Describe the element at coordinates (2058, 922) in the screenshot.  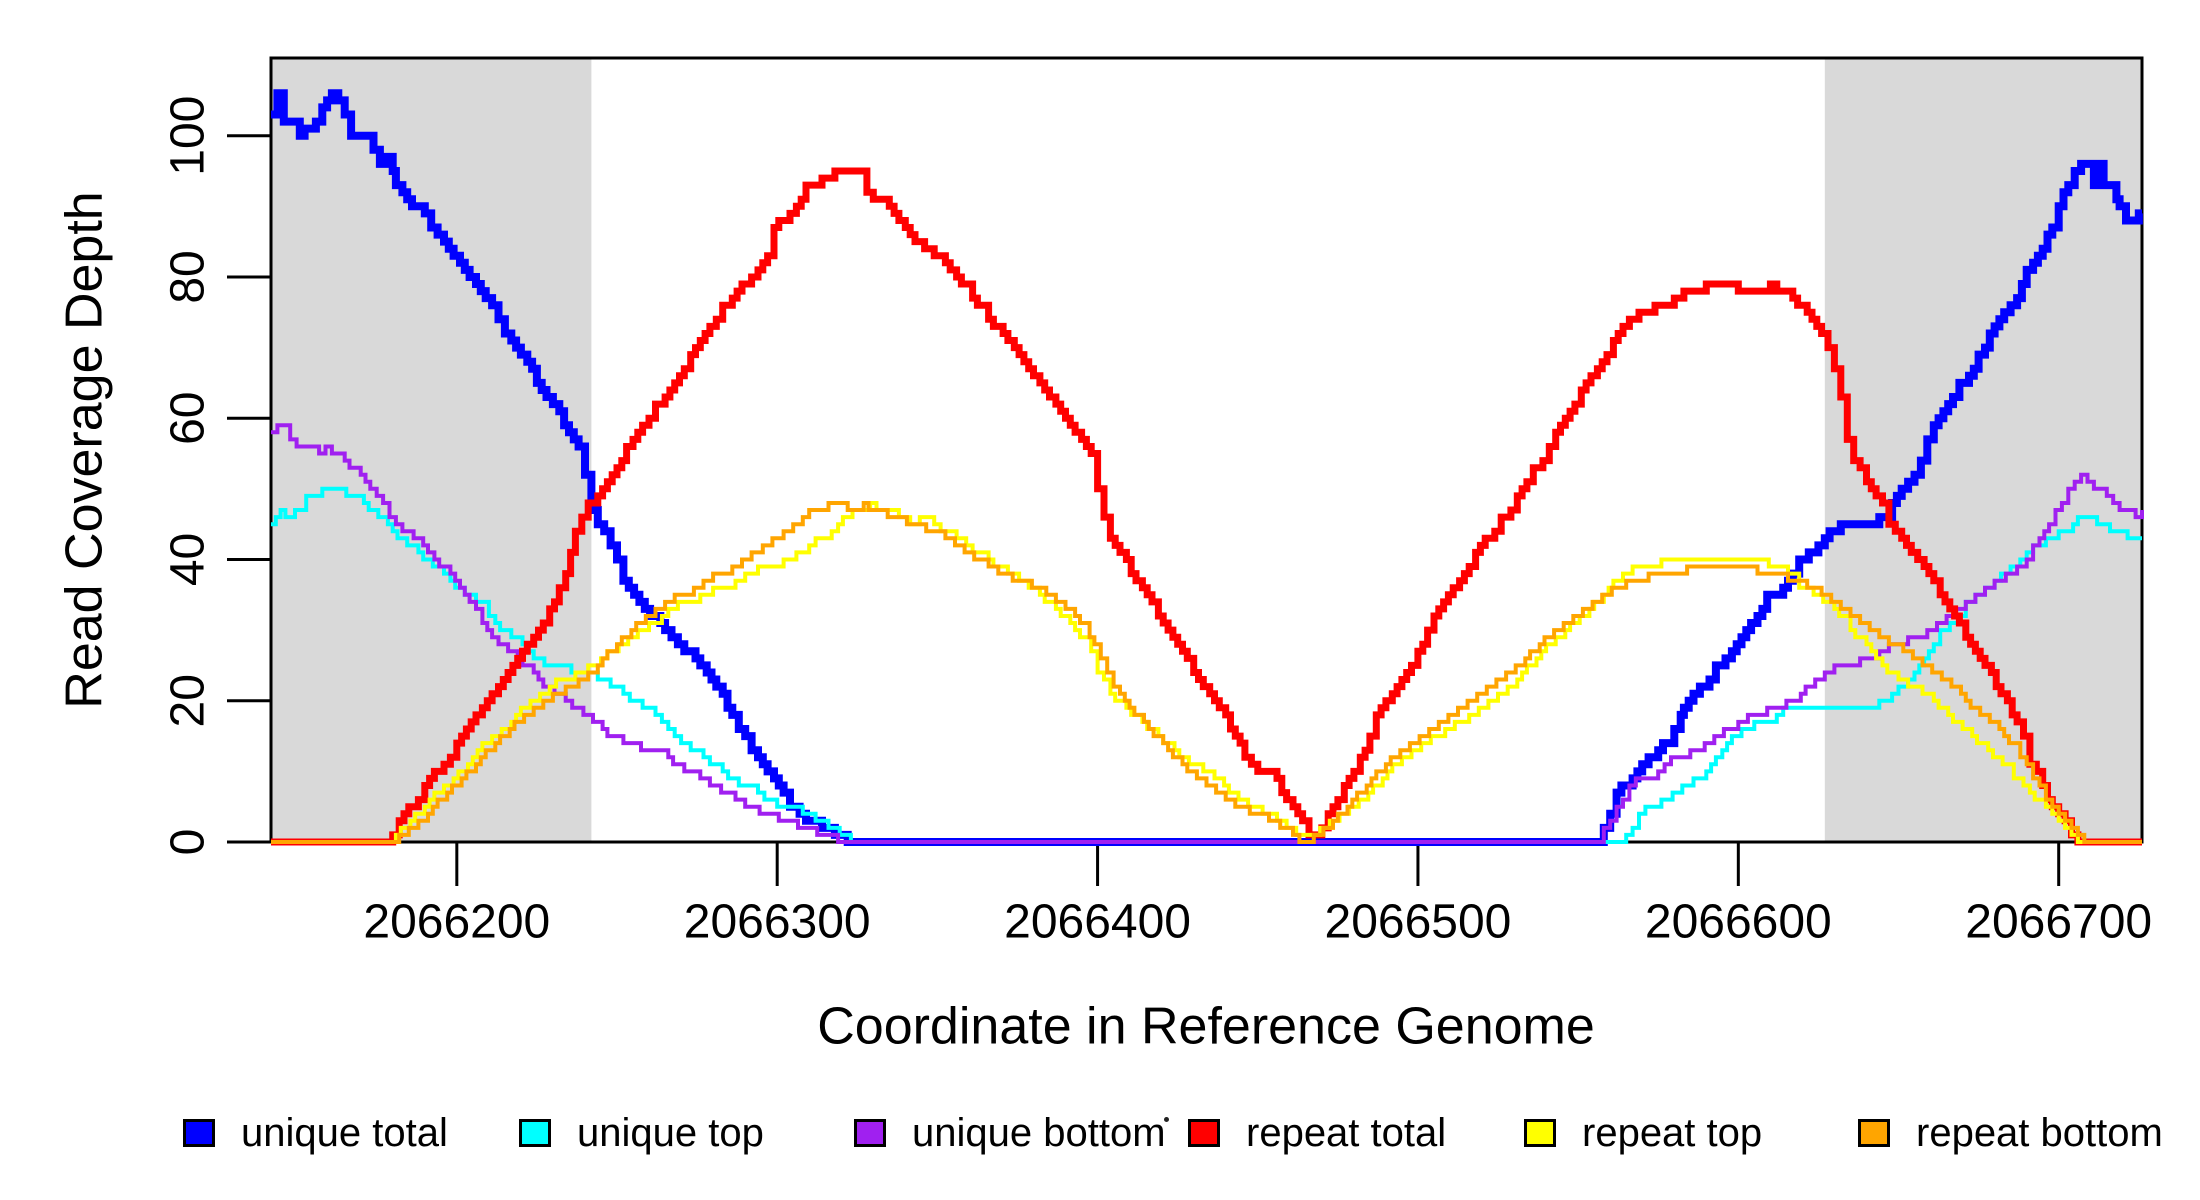
I see `x-tick-label: 2066700` at that location.